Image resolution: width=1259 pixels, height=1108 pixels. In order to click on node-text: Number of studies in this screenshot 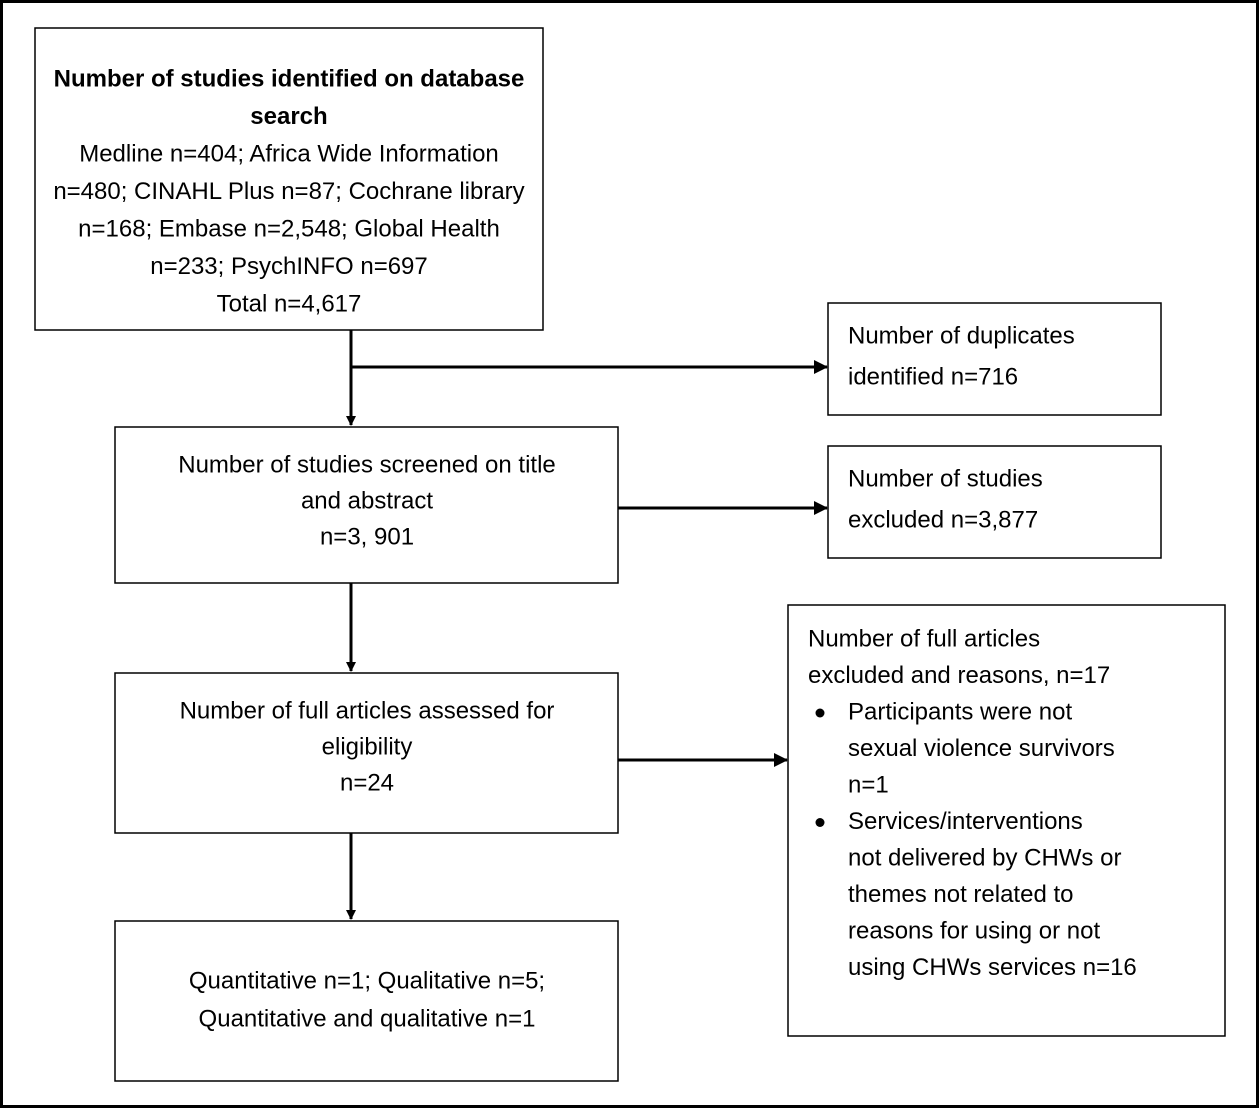, I will do `click(945, 478)`.